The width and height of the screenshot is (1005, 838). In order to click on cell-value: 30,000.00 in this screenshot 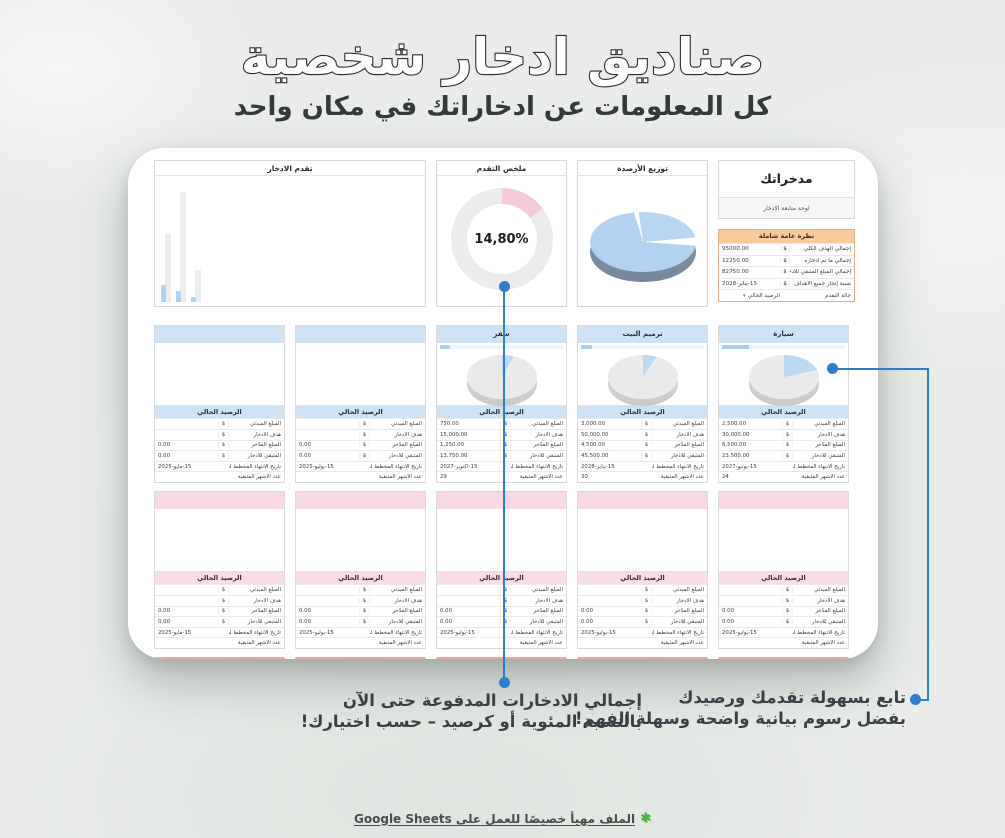, I will do `click(736, 434)`.